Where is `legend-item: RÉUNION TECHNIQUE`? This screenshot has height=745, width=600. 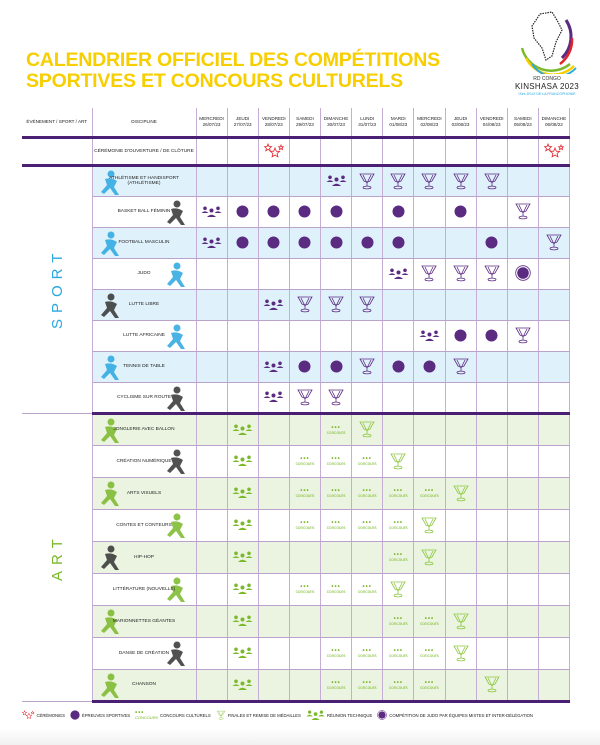
legend-item: RÉUNION TECHNIQUE is located at coordinates (339, 715).